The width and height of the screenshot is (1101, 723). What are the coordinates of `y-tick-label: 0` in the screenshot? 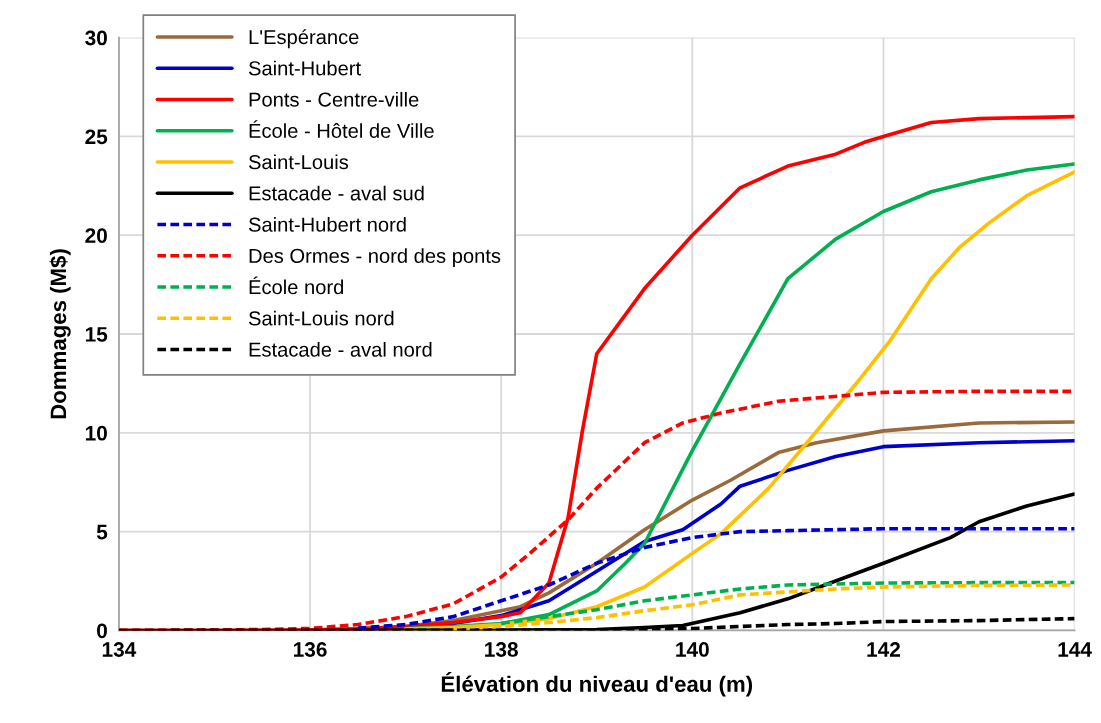 It's located at (102, 631).